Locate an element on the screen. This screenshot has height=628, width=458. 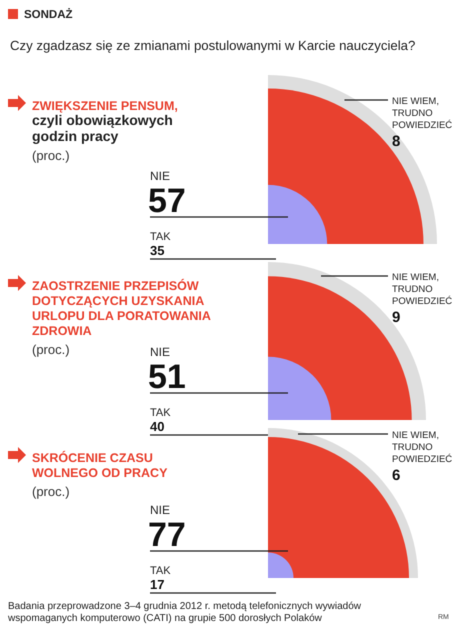
text: Czy zgadzasz się ze zmianami postulowanymi w Karcie nauczyciela? is located at coordinates (213, 45).